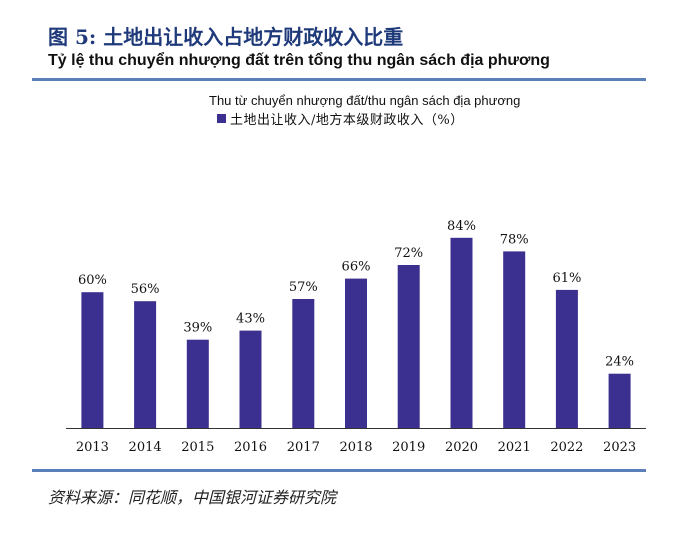  What do you see at coordinates (197, 383) in the screenshot?
I see `bar-2015` at bounding box center [197, 383].